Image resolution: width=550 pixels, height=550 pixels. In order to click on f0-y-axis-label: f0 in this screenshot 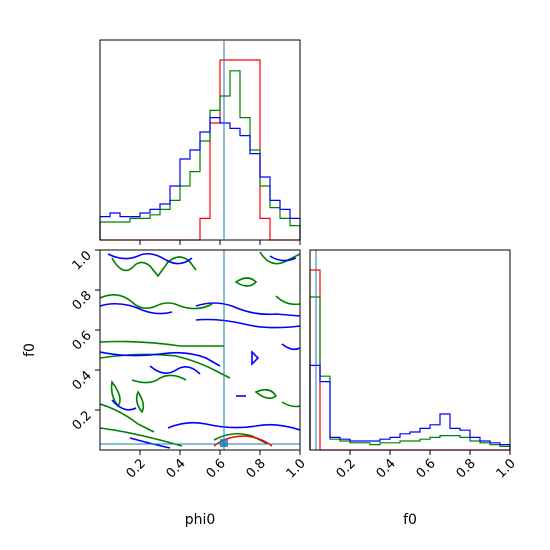, I will do `click(30, 350)`.